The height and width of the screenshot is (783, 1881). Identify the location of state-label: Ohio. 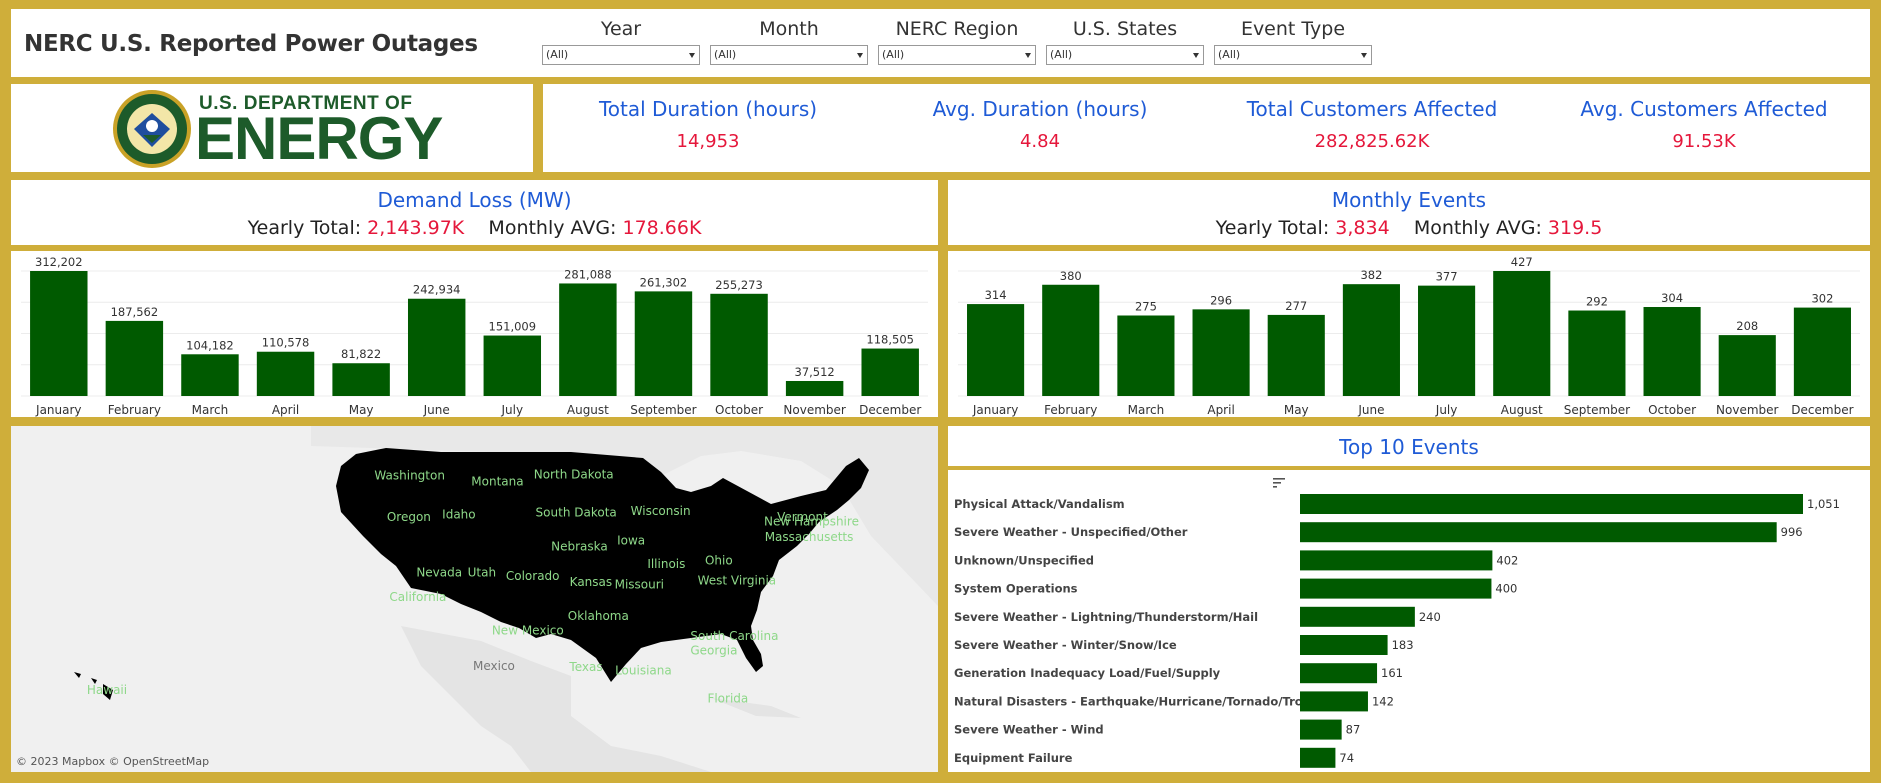
(719, 561).